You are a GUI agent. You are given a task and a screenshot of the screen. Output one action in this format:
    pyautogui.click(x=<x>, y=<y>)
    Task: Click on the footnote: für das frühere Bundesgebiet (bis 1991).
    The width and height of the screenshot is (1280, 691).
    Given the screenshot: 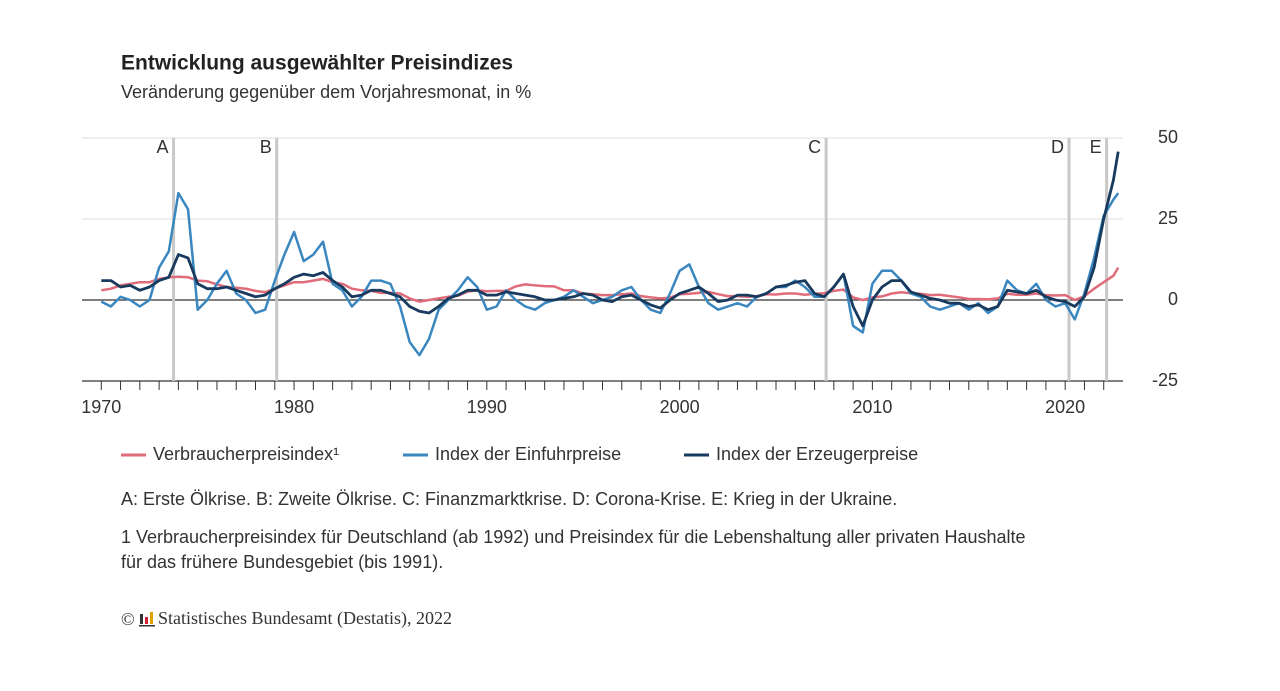 What is the action you would take?
    pyautogui.click(x=282, y=562)
    